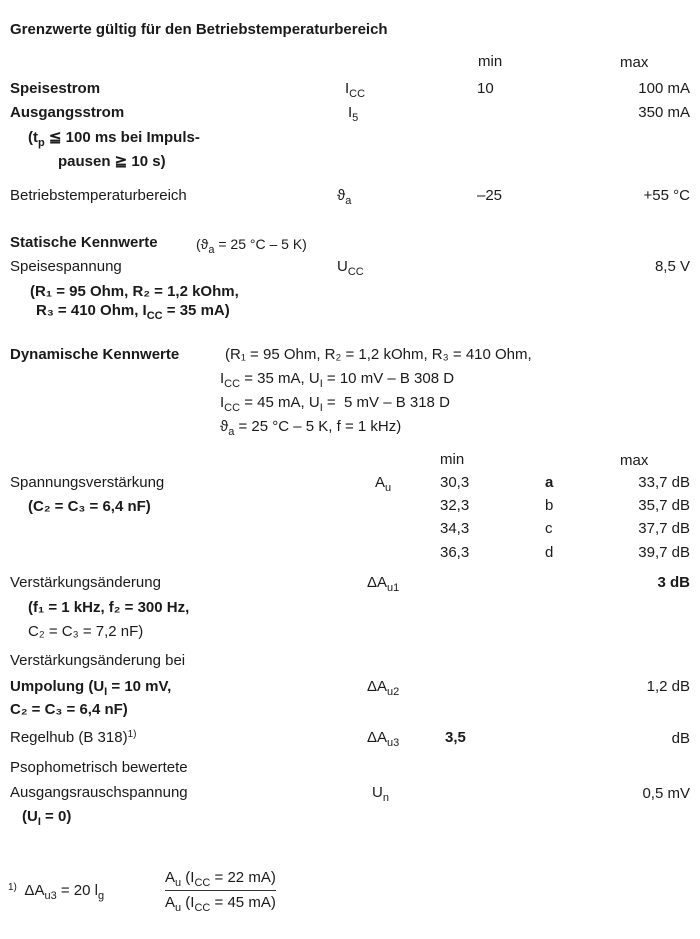 The height and width of the screenshot is (939, 700). What do you see at coordinates (353, 114) in the screenshot?
I see `limit-symbol: I5` at bounding box center [353, 114].